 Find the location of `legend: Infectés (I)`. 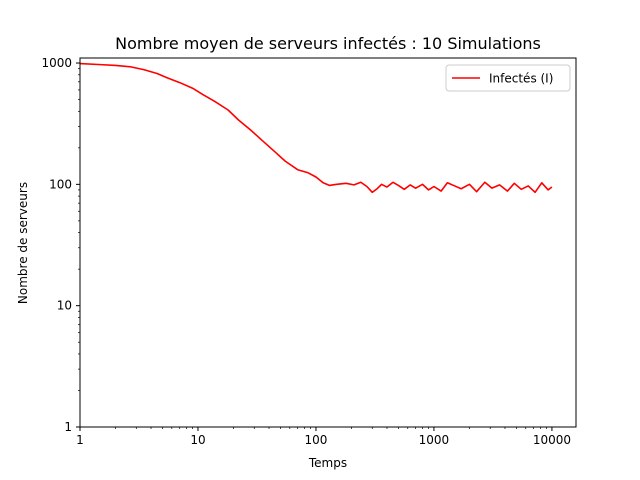

legend: Infectés (I) is located at coordinates (508, 78).